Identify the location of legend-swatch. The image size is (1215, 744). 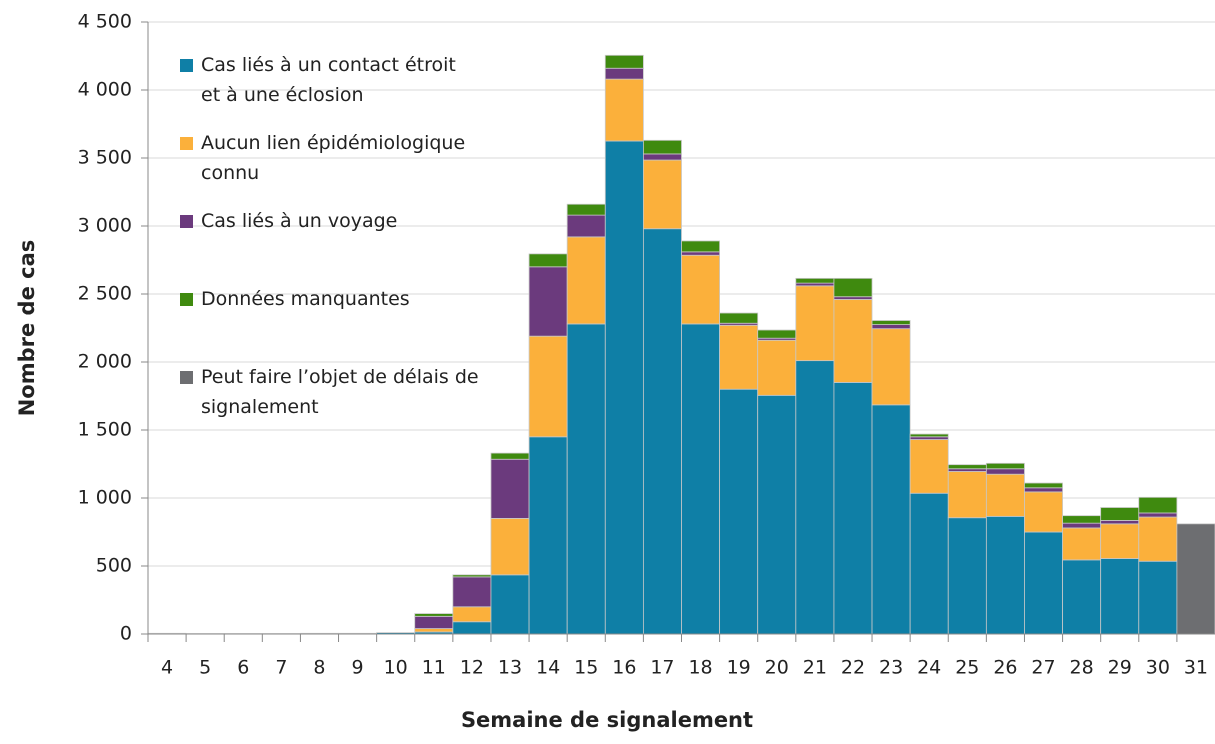
(186, 299).